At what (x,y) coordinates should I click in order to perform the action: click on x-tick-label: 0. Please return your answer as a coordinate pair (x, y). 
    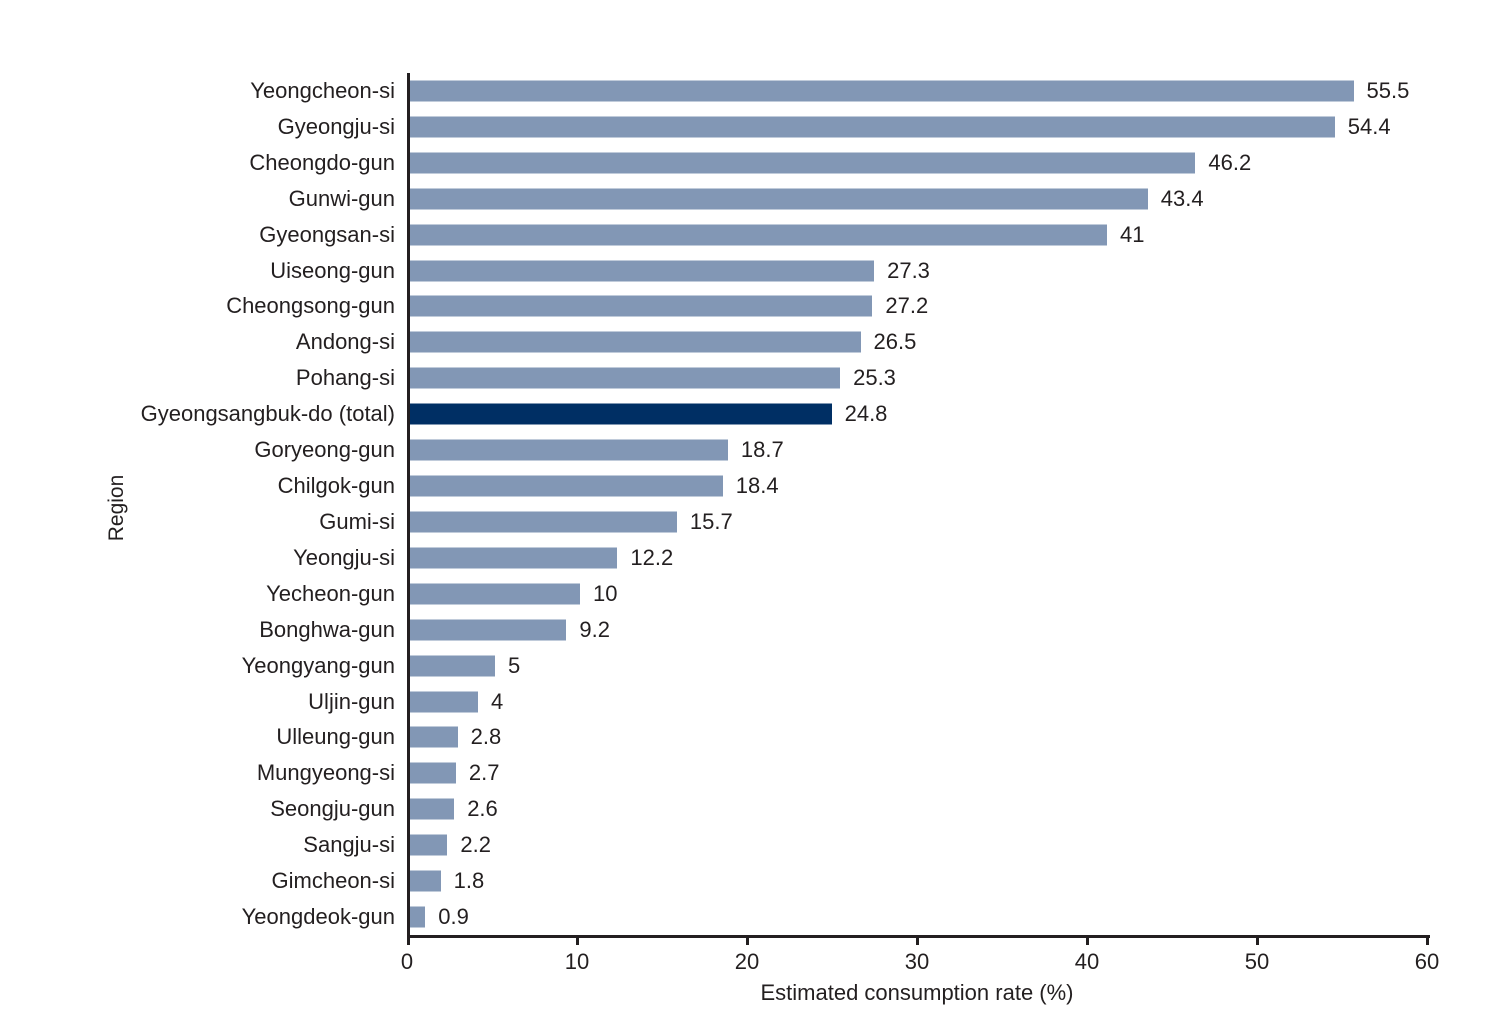
    Looking at the image, I should click on (407, 961).